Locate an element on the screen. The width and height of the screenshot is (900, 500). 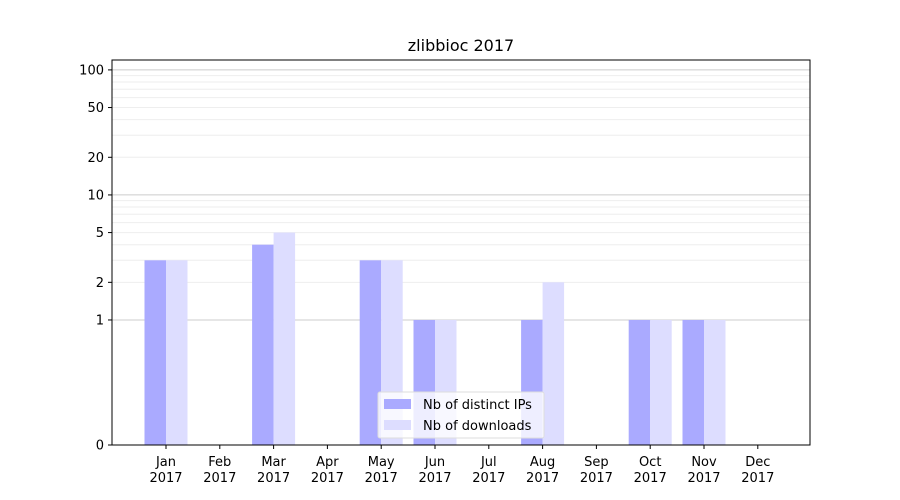
y-tick-label: 20 is located at coordinates (95, 158).